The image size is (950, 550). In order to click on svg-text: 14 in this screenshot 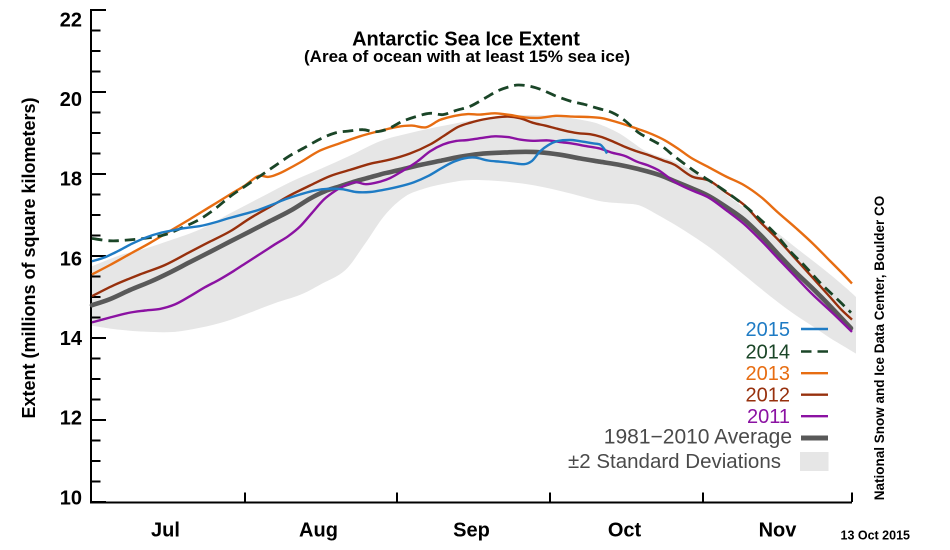, I will do `click(71, 339)`.